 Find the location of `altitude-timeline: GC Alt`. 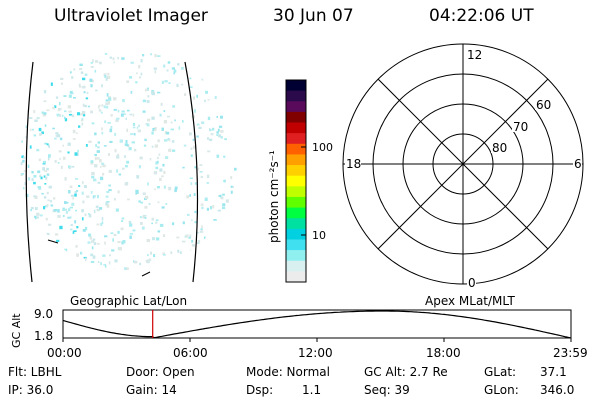

altitude-timeline: GC Alt is located at coordinates (291, 328).